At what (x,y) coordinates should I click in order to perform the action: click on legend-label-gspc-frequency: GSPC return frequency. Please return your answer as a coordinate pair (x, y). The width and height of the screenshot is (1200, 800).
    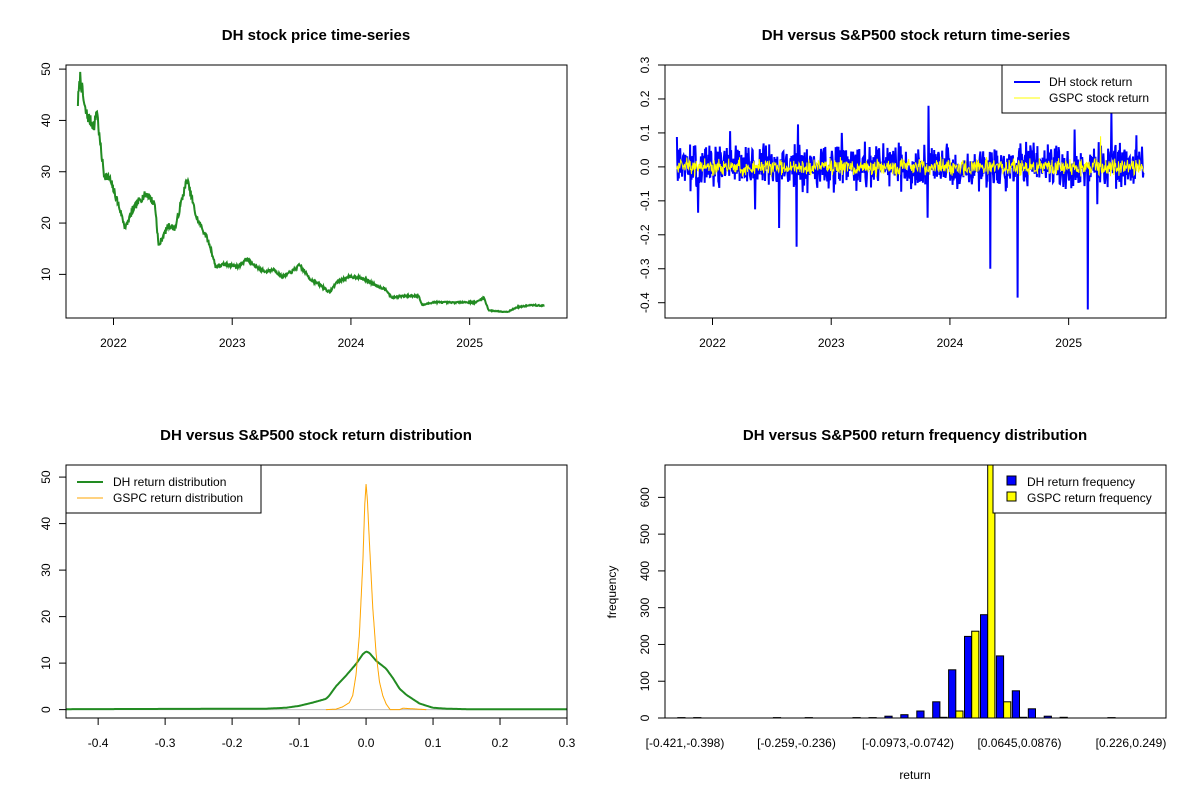
    Looking at the image, I should click on (1089, 498).